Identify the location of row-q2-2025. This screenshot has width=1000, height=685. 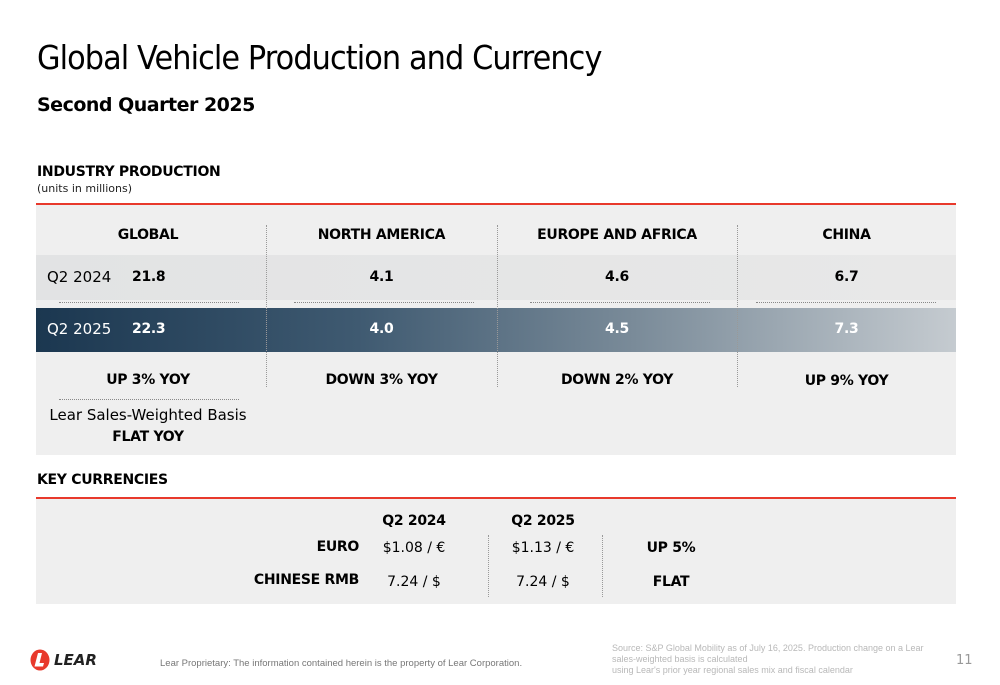
(496, 330).